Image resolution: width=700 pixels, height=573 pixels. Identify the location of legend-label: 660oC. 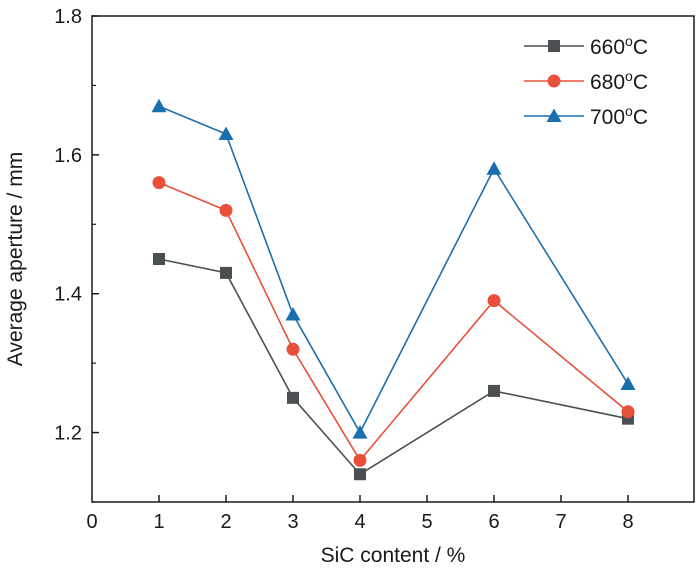
(619, 46).